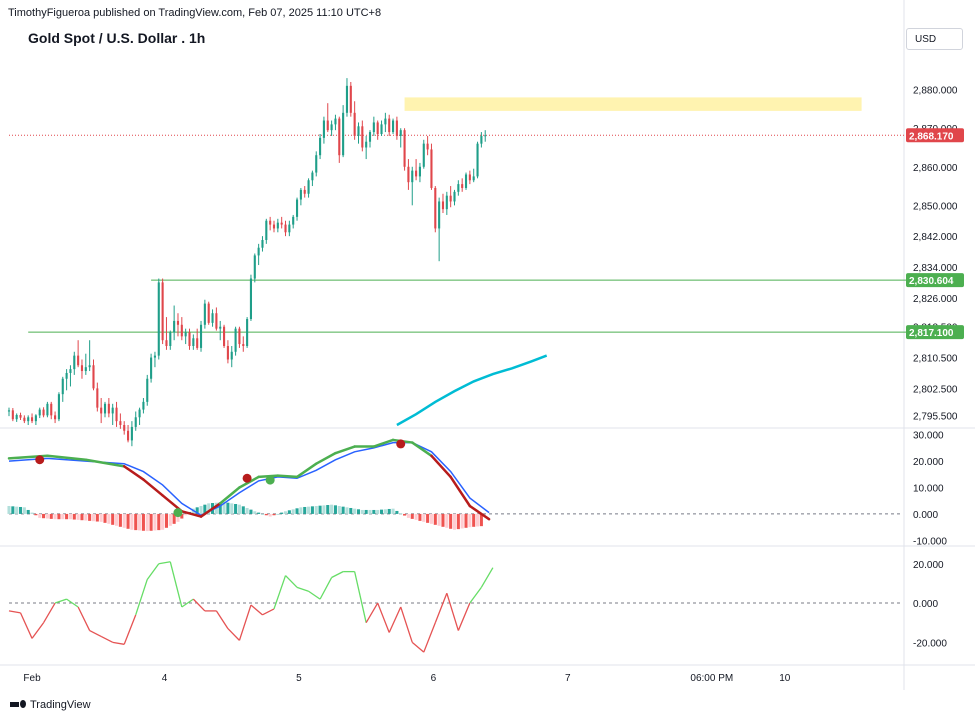  What do you see at coordinates (32, 678) in the screenshot?
I see `x-tick-label: Feb` at bounding box center [32, 678].